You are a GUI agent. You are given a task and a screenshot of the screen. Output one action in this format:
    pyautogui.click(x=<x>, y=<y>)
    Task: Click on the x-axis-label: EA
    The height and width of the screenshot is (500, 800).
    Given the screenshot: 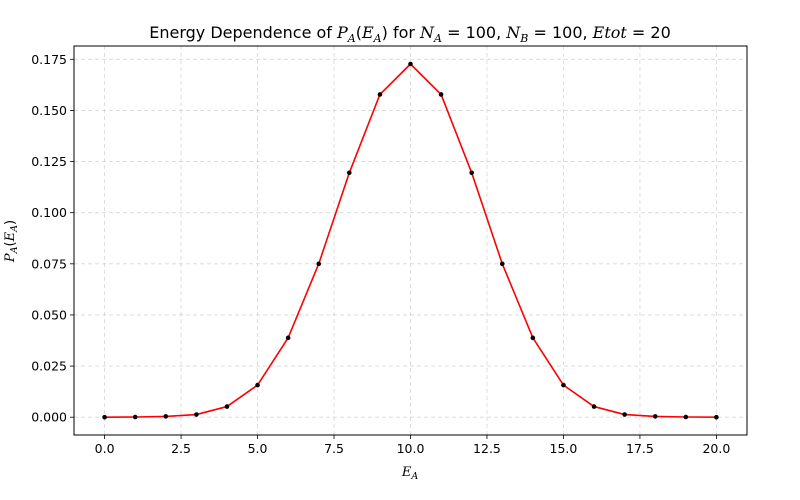 What is the action you would take?
    pyautogui.click(x=410, y=473)
    